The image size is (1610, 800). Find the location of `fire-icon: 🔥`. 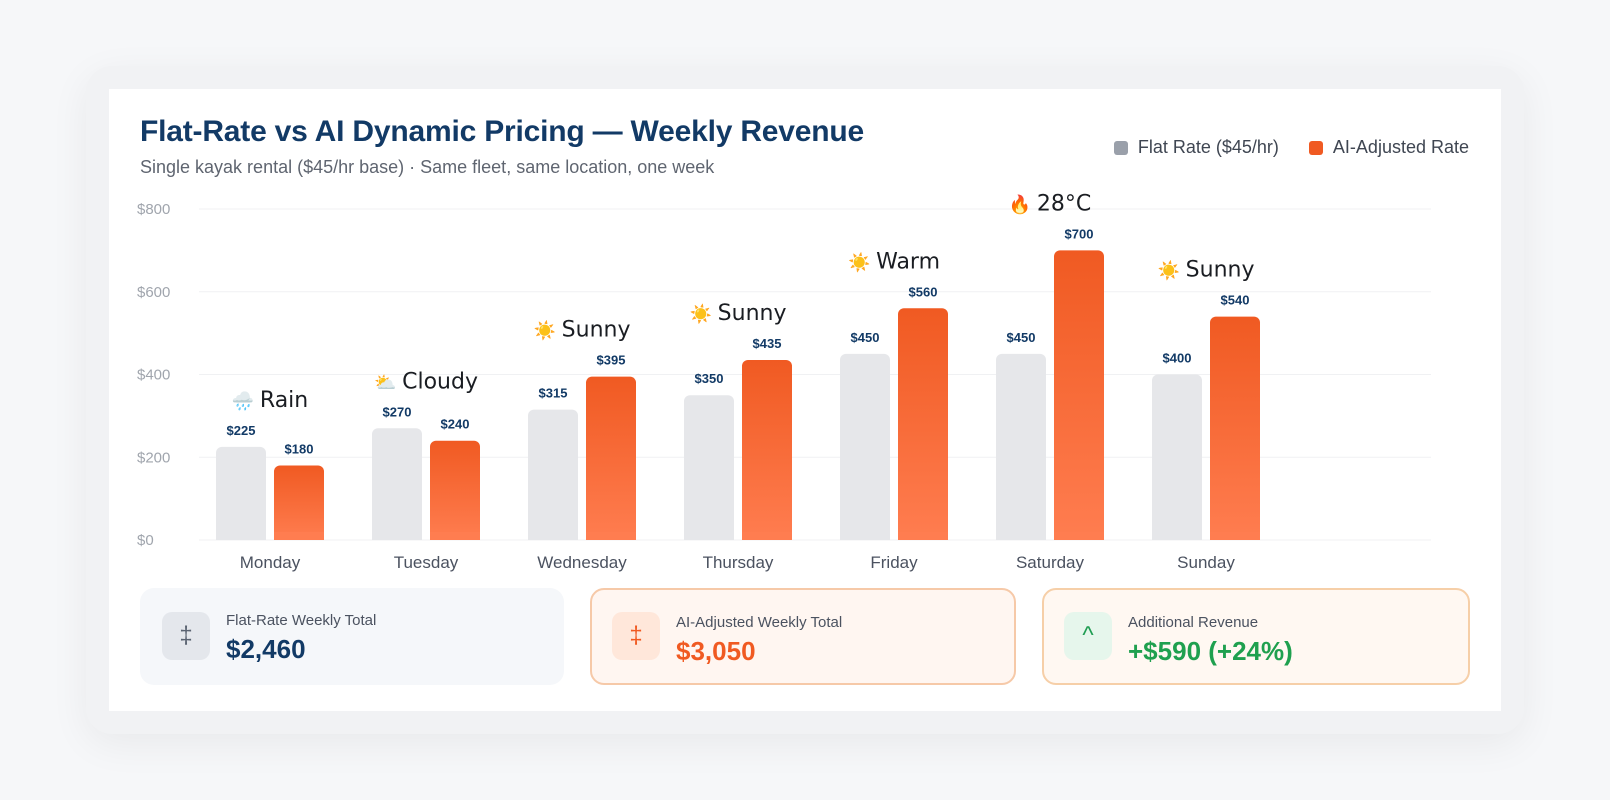

fire-icon: 🔥 is located at coordinates (1023, 204).